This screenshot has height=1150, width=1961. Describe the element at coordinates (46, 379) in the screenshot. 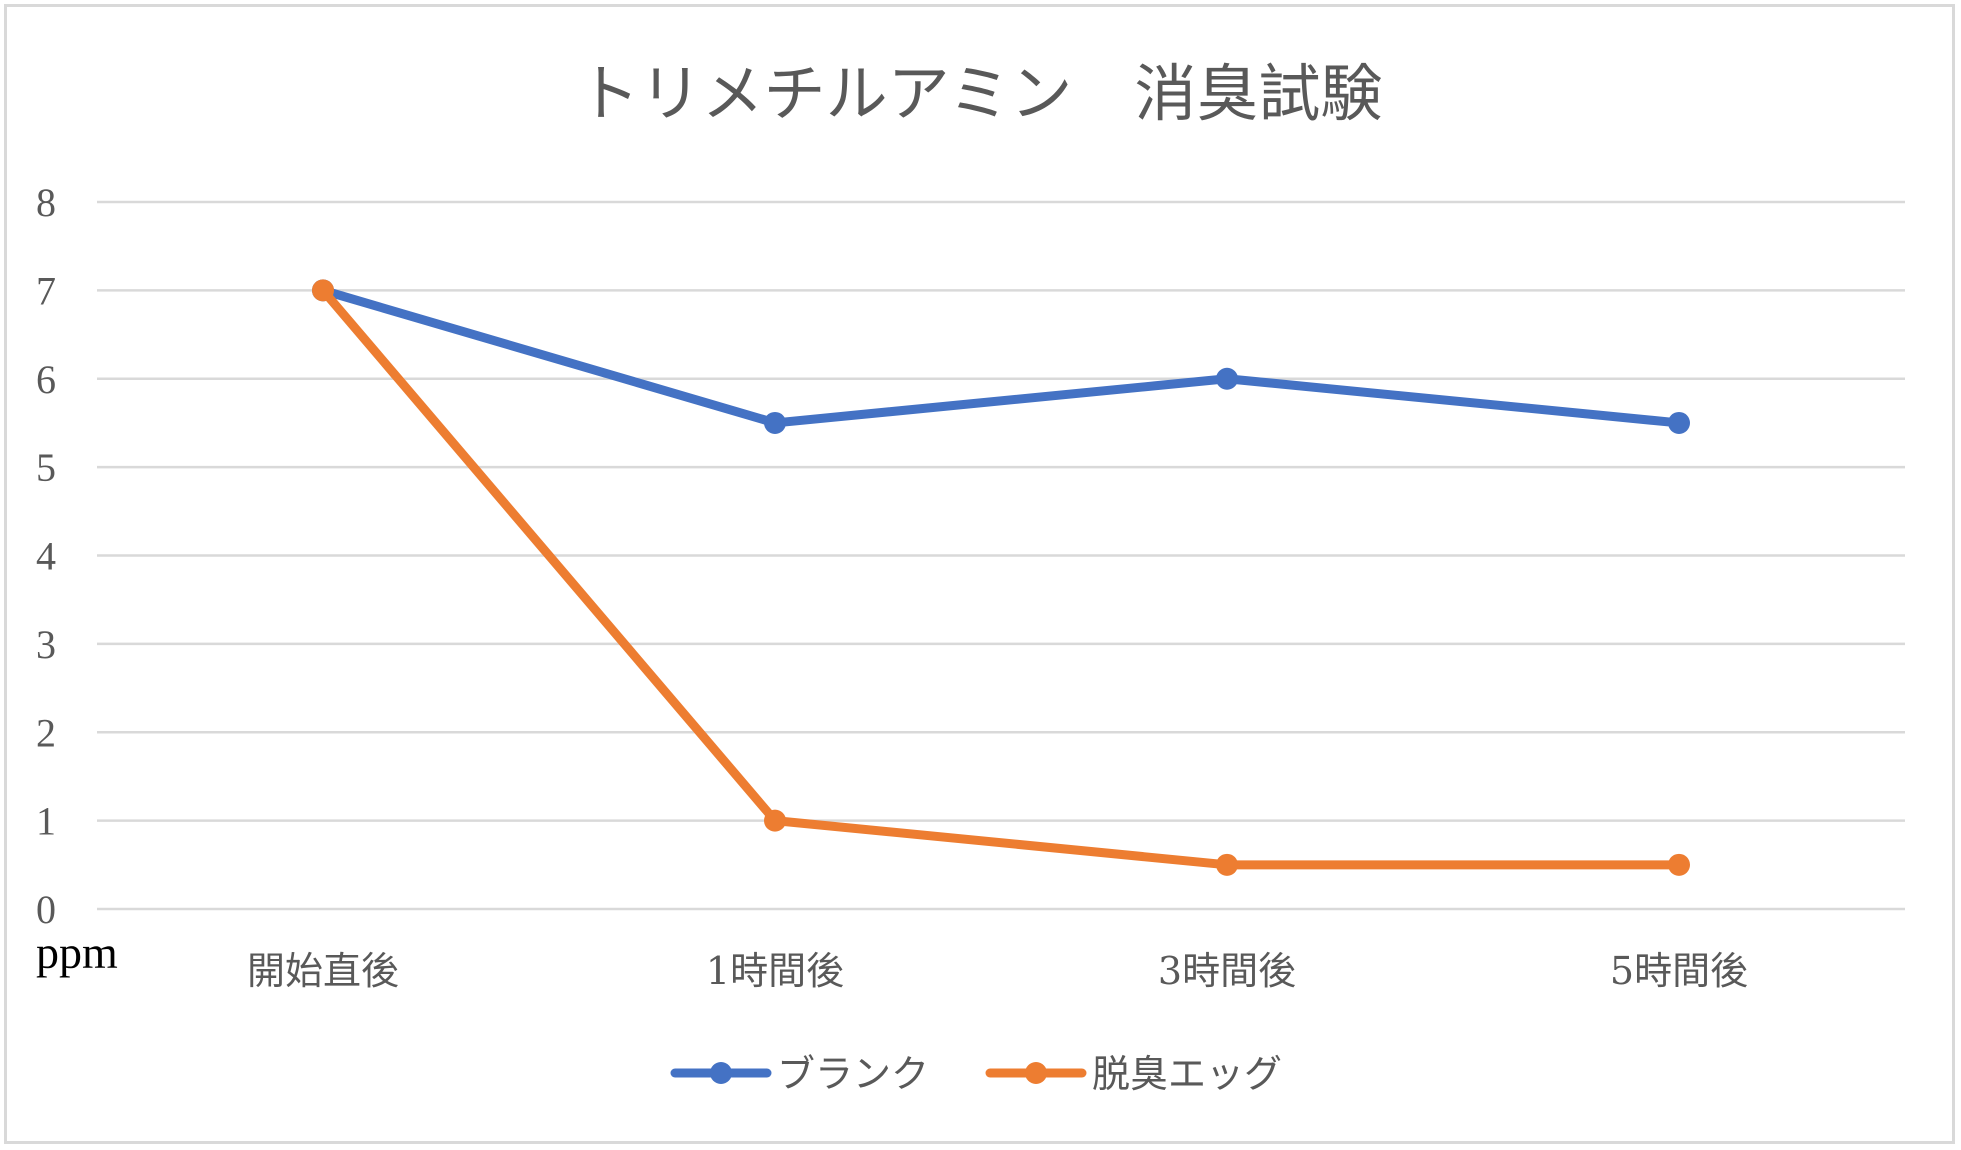

I see `y-tick-label: 6` at that location.